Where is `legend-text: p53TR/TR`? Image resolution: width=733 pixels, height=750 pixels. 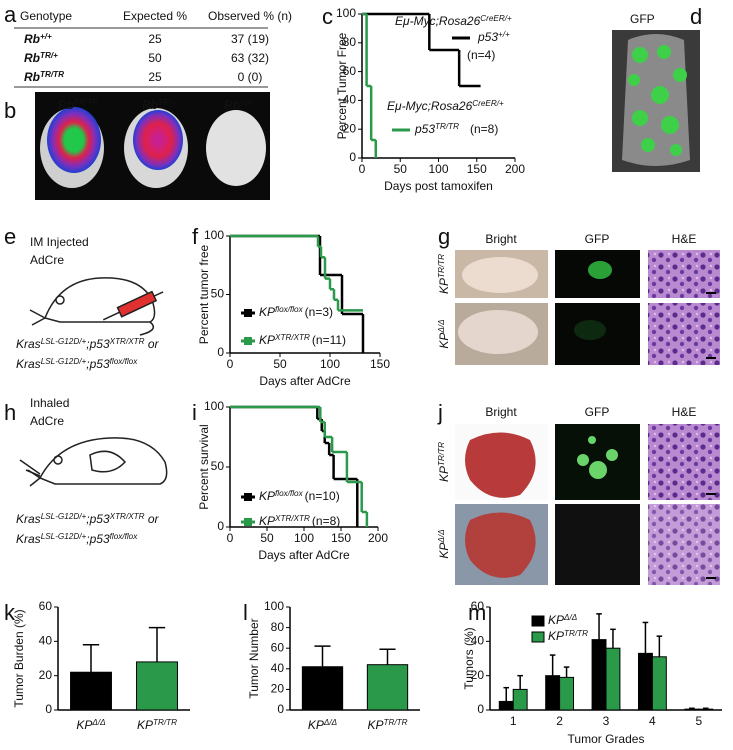
legend-text: p53TR/TR is located at coordinates (436, 129).